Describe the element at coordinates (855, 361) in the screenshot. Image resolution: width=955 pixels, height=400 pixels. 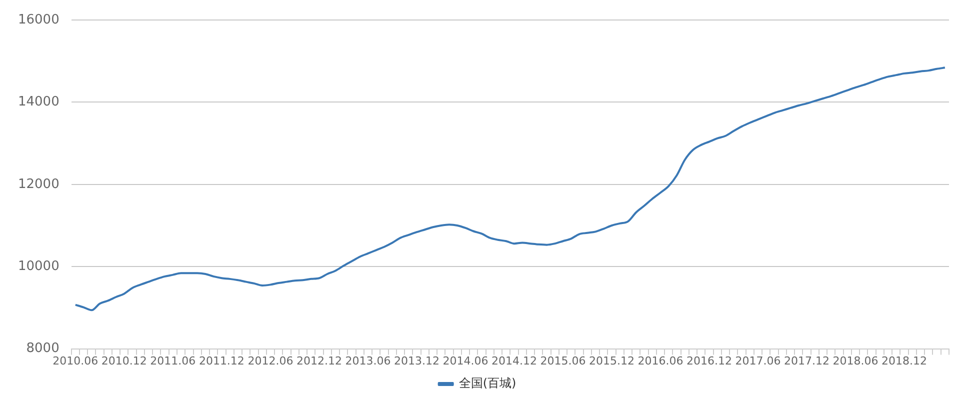
I see `x-tick-label: 2018.06` at that location.